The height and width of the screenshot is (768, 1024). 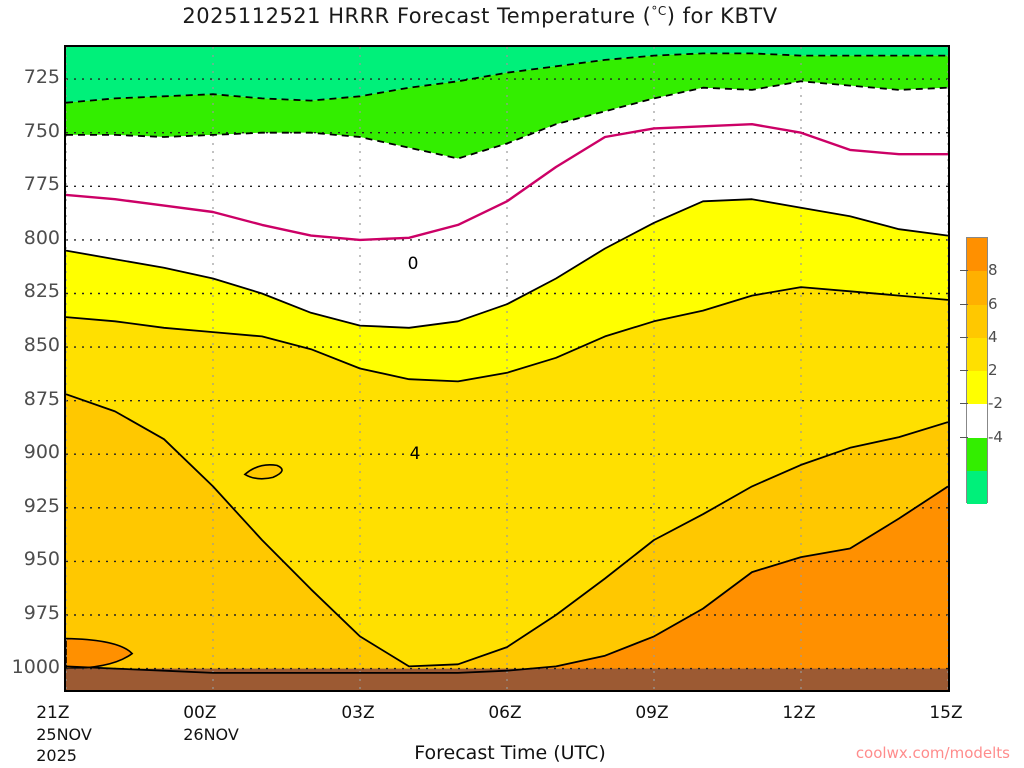 What do you see at coordinates (977, 487) in the screenshot?
I see `colorbar-segment-belowminus4` at bounding box center [977, 487].